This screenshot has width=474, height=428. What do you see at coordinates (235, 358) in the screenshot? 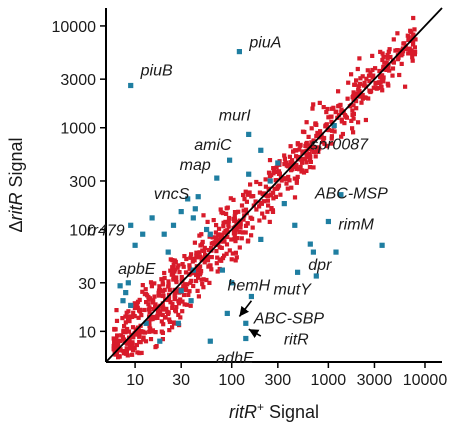
I see `gene-label-adhe: adhE` at bounding box center [235, 358].